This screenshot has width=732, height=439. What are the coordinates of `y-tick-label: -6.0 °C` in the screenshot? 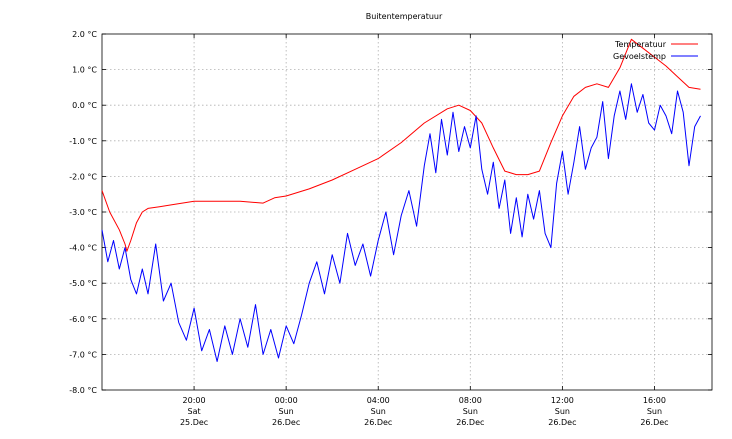 It's located at (83, 319).